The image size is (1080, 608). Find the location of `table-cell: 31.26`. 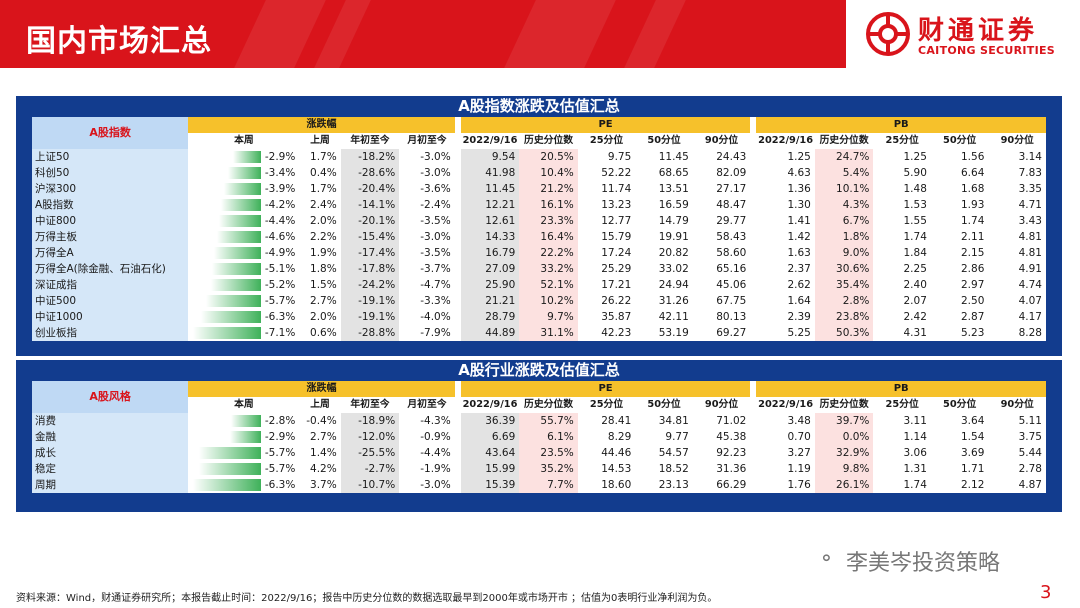

table-cell: 31.26 is located at coordinates (664, 301).